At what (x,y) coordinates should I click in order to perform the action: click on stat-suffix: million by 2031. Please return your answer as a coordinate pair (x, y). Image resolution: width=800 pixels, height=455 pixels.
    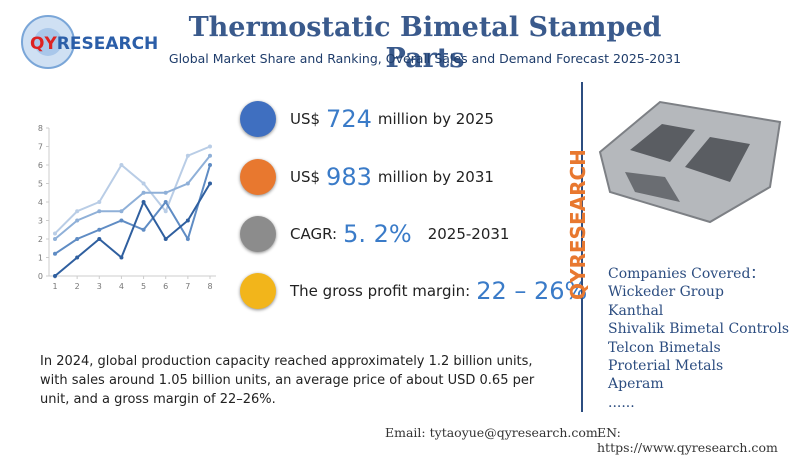
    Looking at the image, I should click on (435, 177).